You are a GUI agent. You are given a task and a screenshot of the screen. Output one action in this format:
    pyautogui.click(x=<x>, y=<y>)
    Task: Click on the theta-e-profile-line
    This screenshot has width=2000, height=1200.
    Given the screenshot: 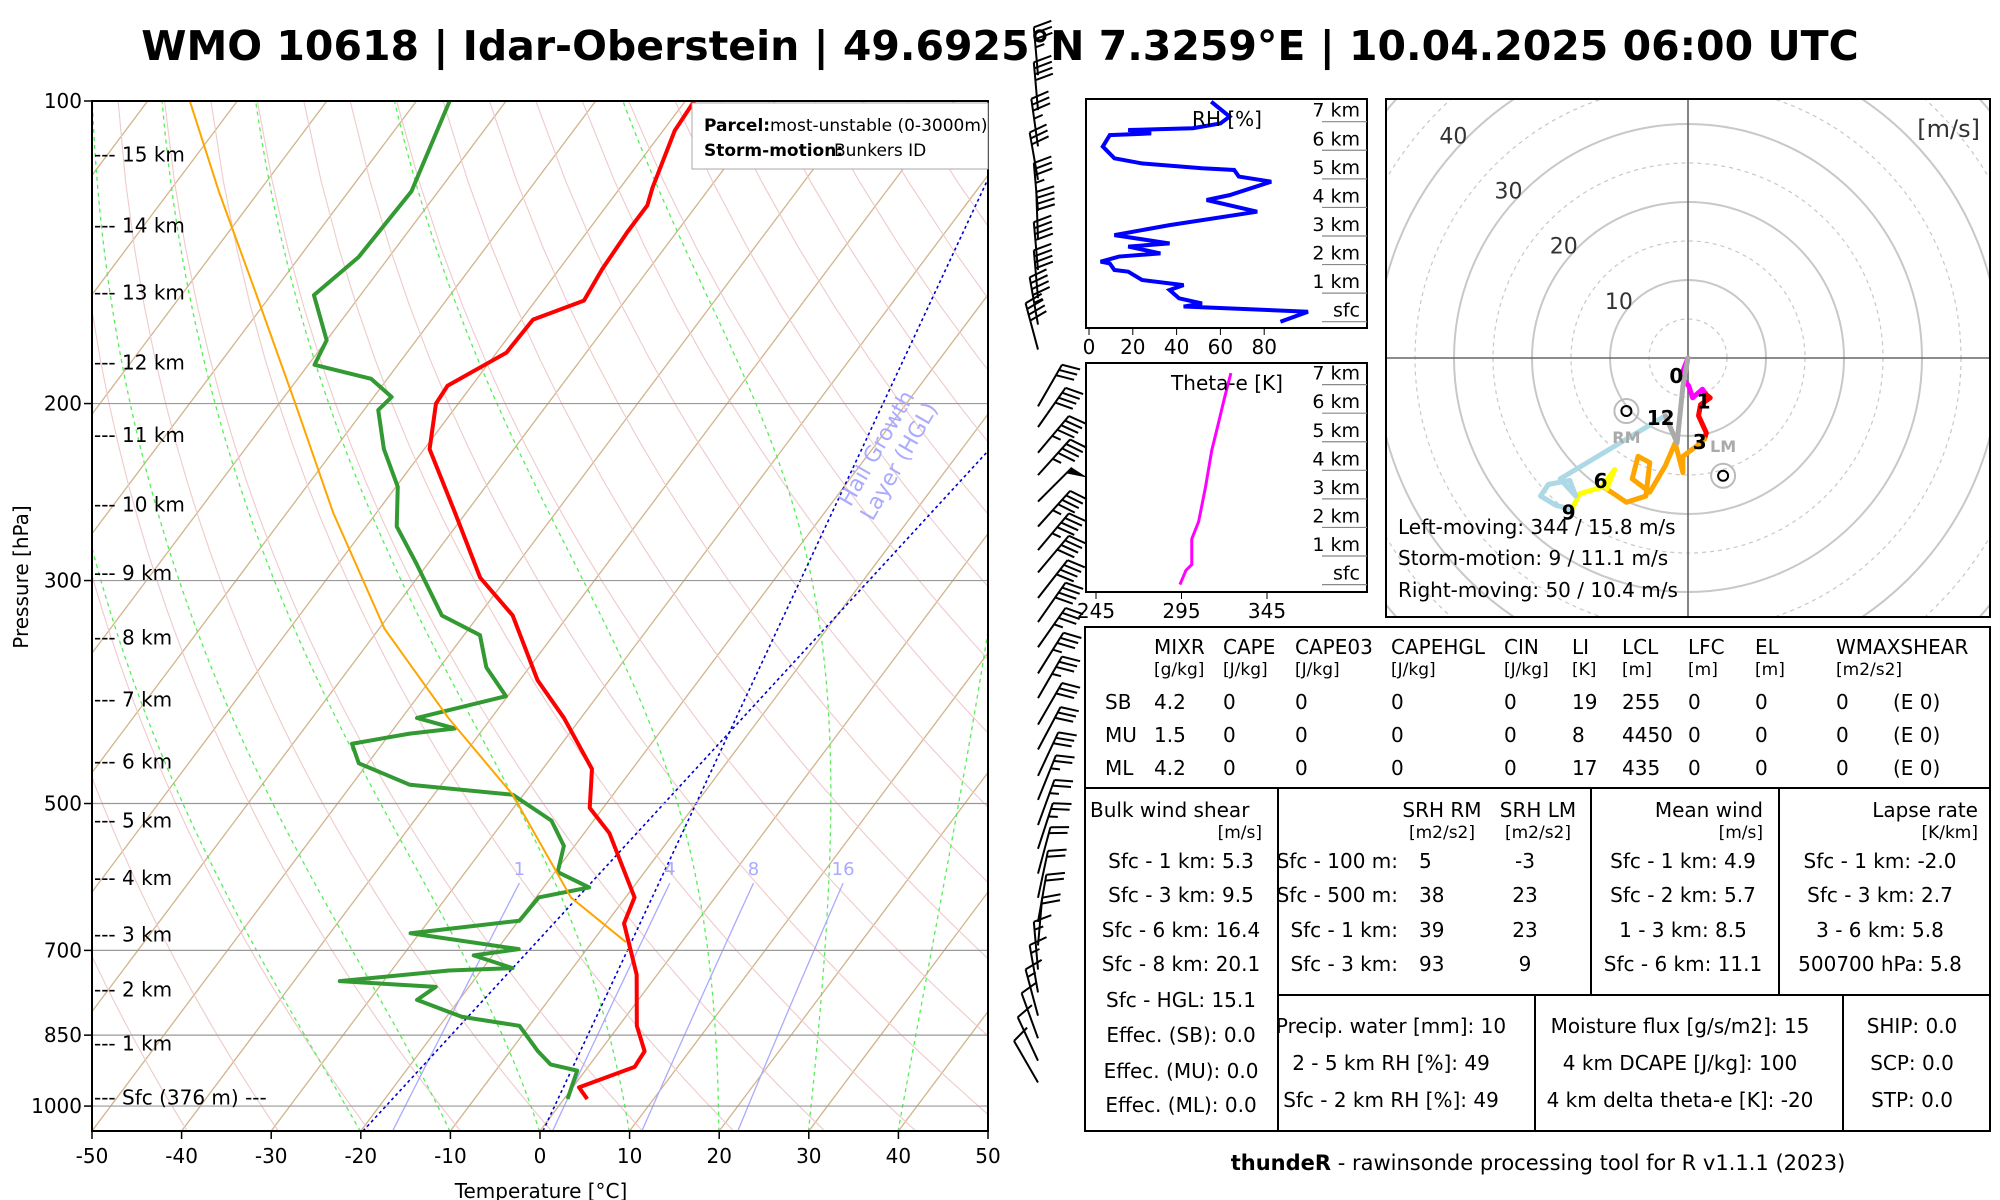 What is the action you would take?
    pyautogui.click(x=1205, y=479)
    